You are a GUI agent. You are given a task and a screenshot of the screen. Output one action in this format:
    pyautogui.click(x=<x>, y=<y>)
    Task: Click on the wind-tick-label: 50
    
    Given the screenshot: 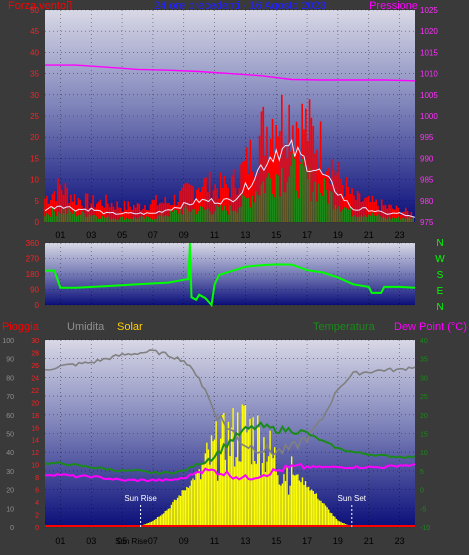 What is the action you would take?
    pyautogui.click(x=34, y=10)
    